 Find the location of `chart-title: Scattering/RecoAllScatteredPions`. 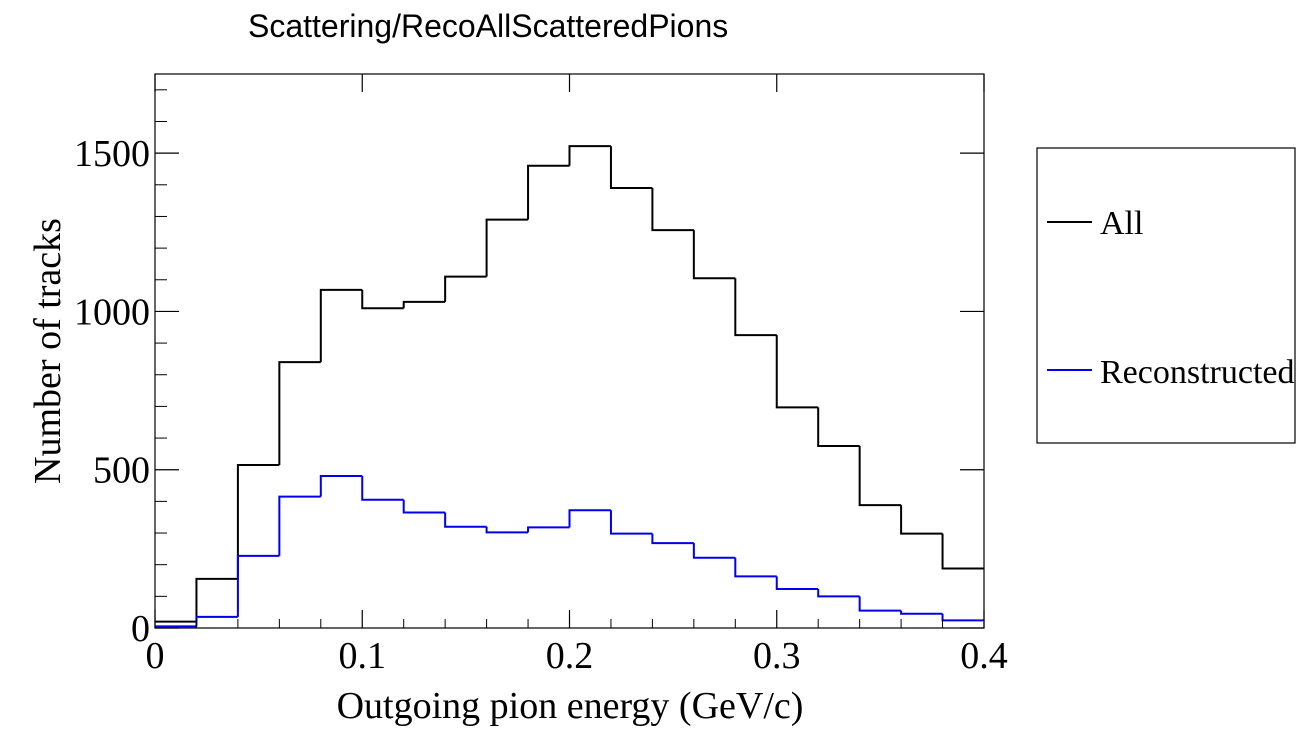

chart-title: Scattering/RecoAllScatteredPions is located at coordinates (488, 26).